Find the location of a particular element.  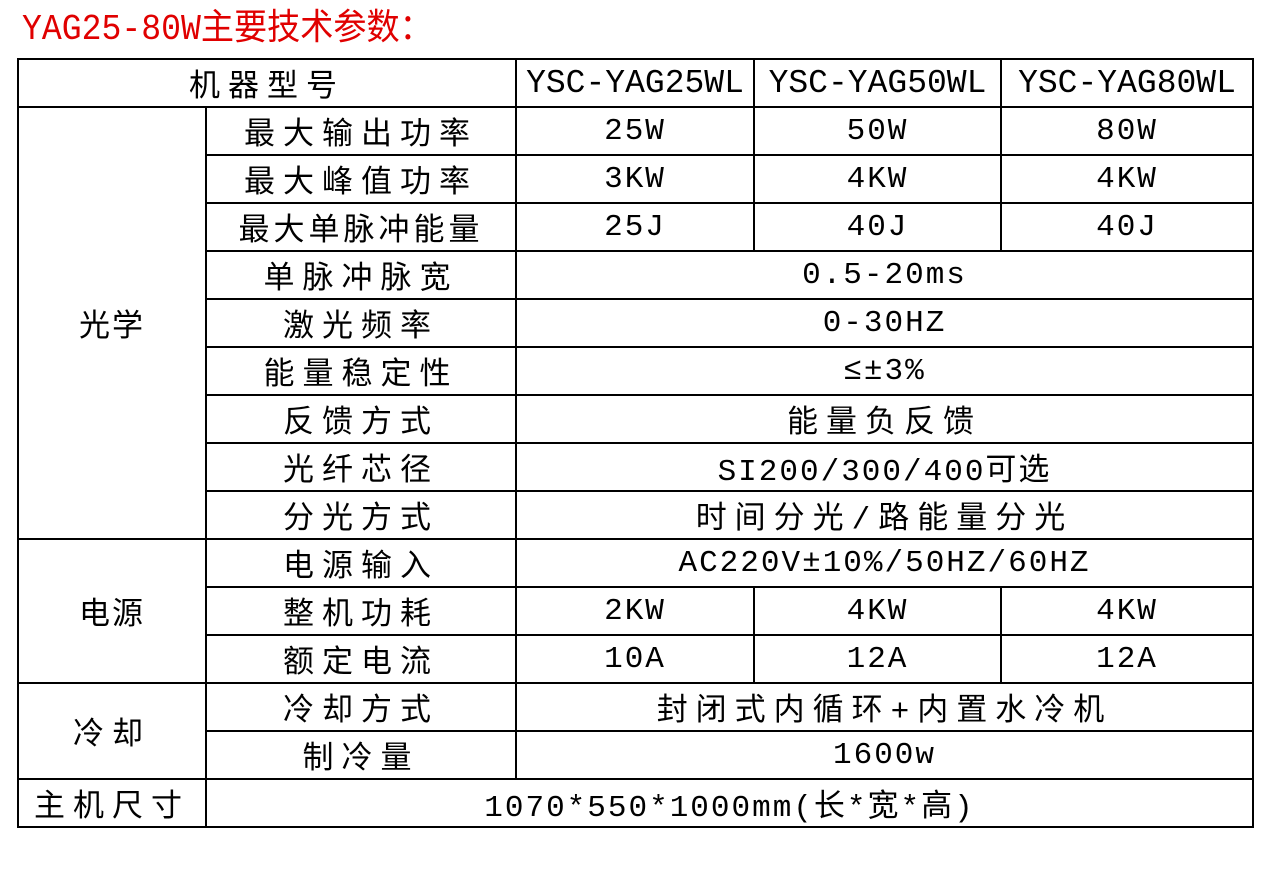

table-row: 整机功耗 2KW 4KW 4KW is located at coordinates (636, 611).